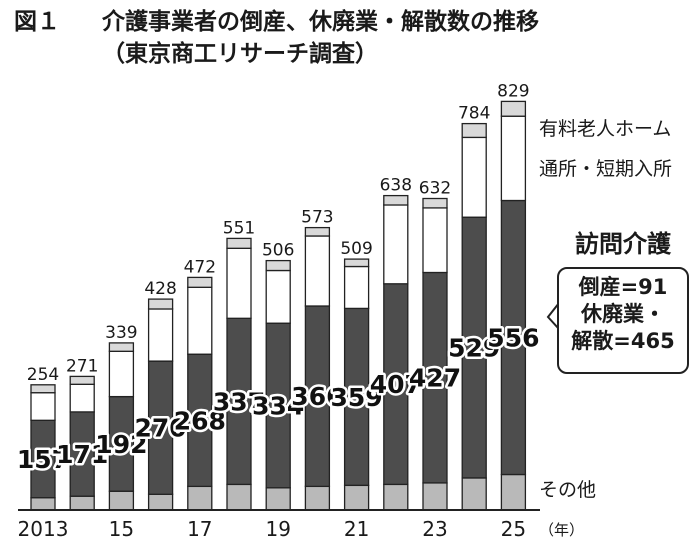  I want to click on total-label-2016: 428, so click(160, 289).